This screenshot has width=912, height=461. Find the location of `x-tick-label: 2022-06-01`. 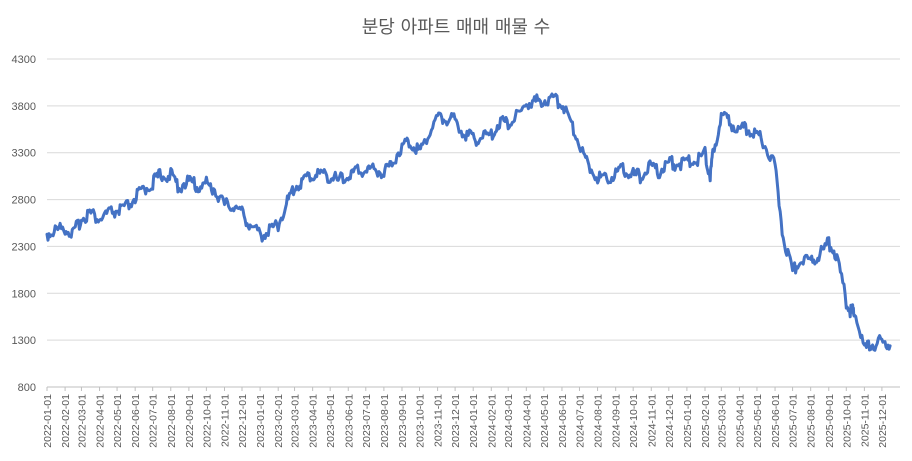

x-tick-label: 2022-06-01 is located at coordinates (136, 421).